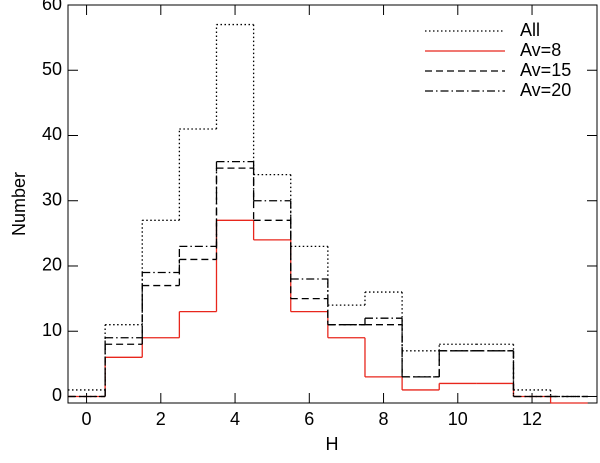 The height and width of the screenshot is (463, 600). What do you see at coordinates (540, 50) in the screenshot?
I see `legend-label: Av=8` at bounding box center [540, 50].